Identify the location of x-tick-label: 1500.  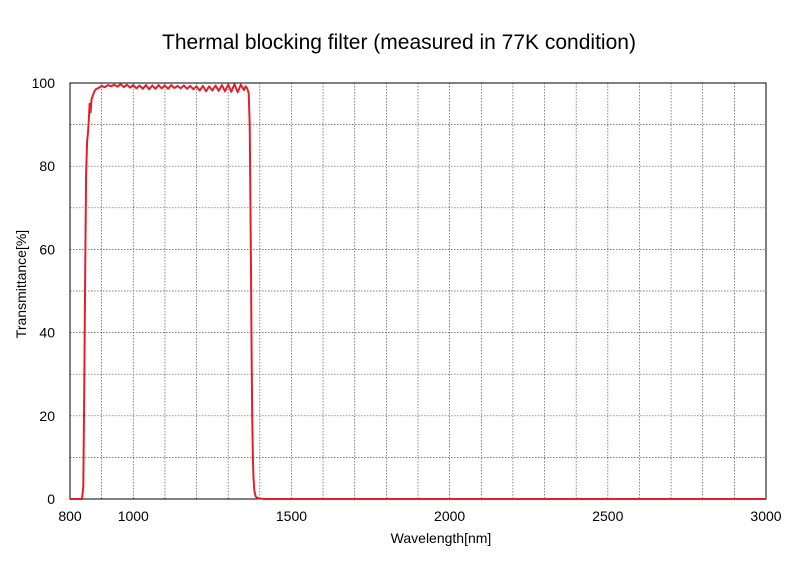
(291, 516).